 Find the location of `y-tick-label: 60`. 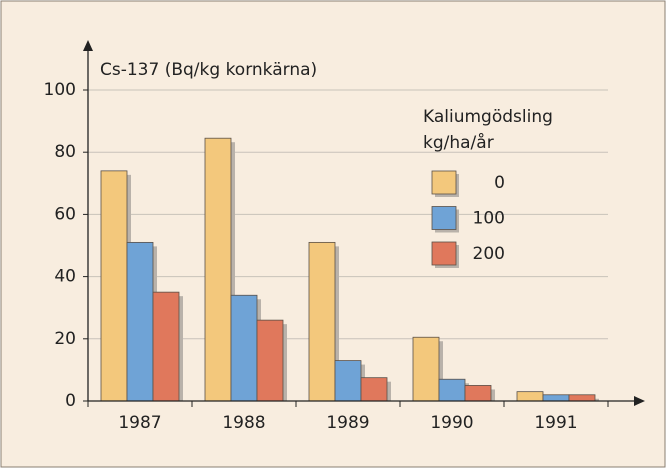

y-tick-label: 60 is located at coordinates (65, 214).